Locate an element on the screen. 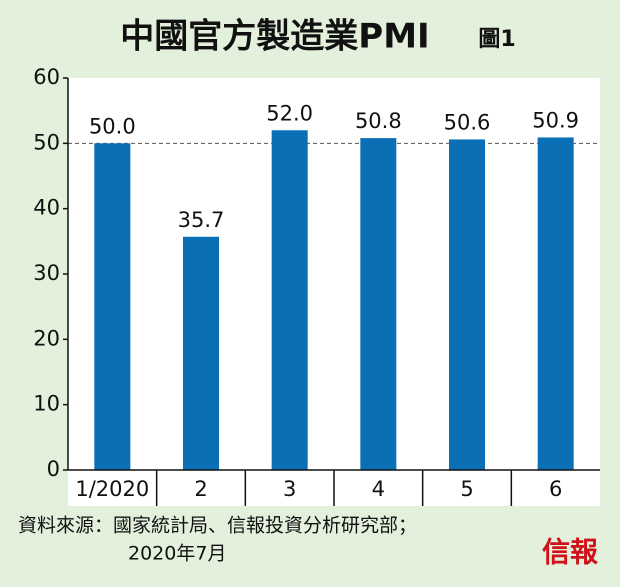 The image size is (620, 587). x-tick-label: 5 is located at coordinates (466, 489).